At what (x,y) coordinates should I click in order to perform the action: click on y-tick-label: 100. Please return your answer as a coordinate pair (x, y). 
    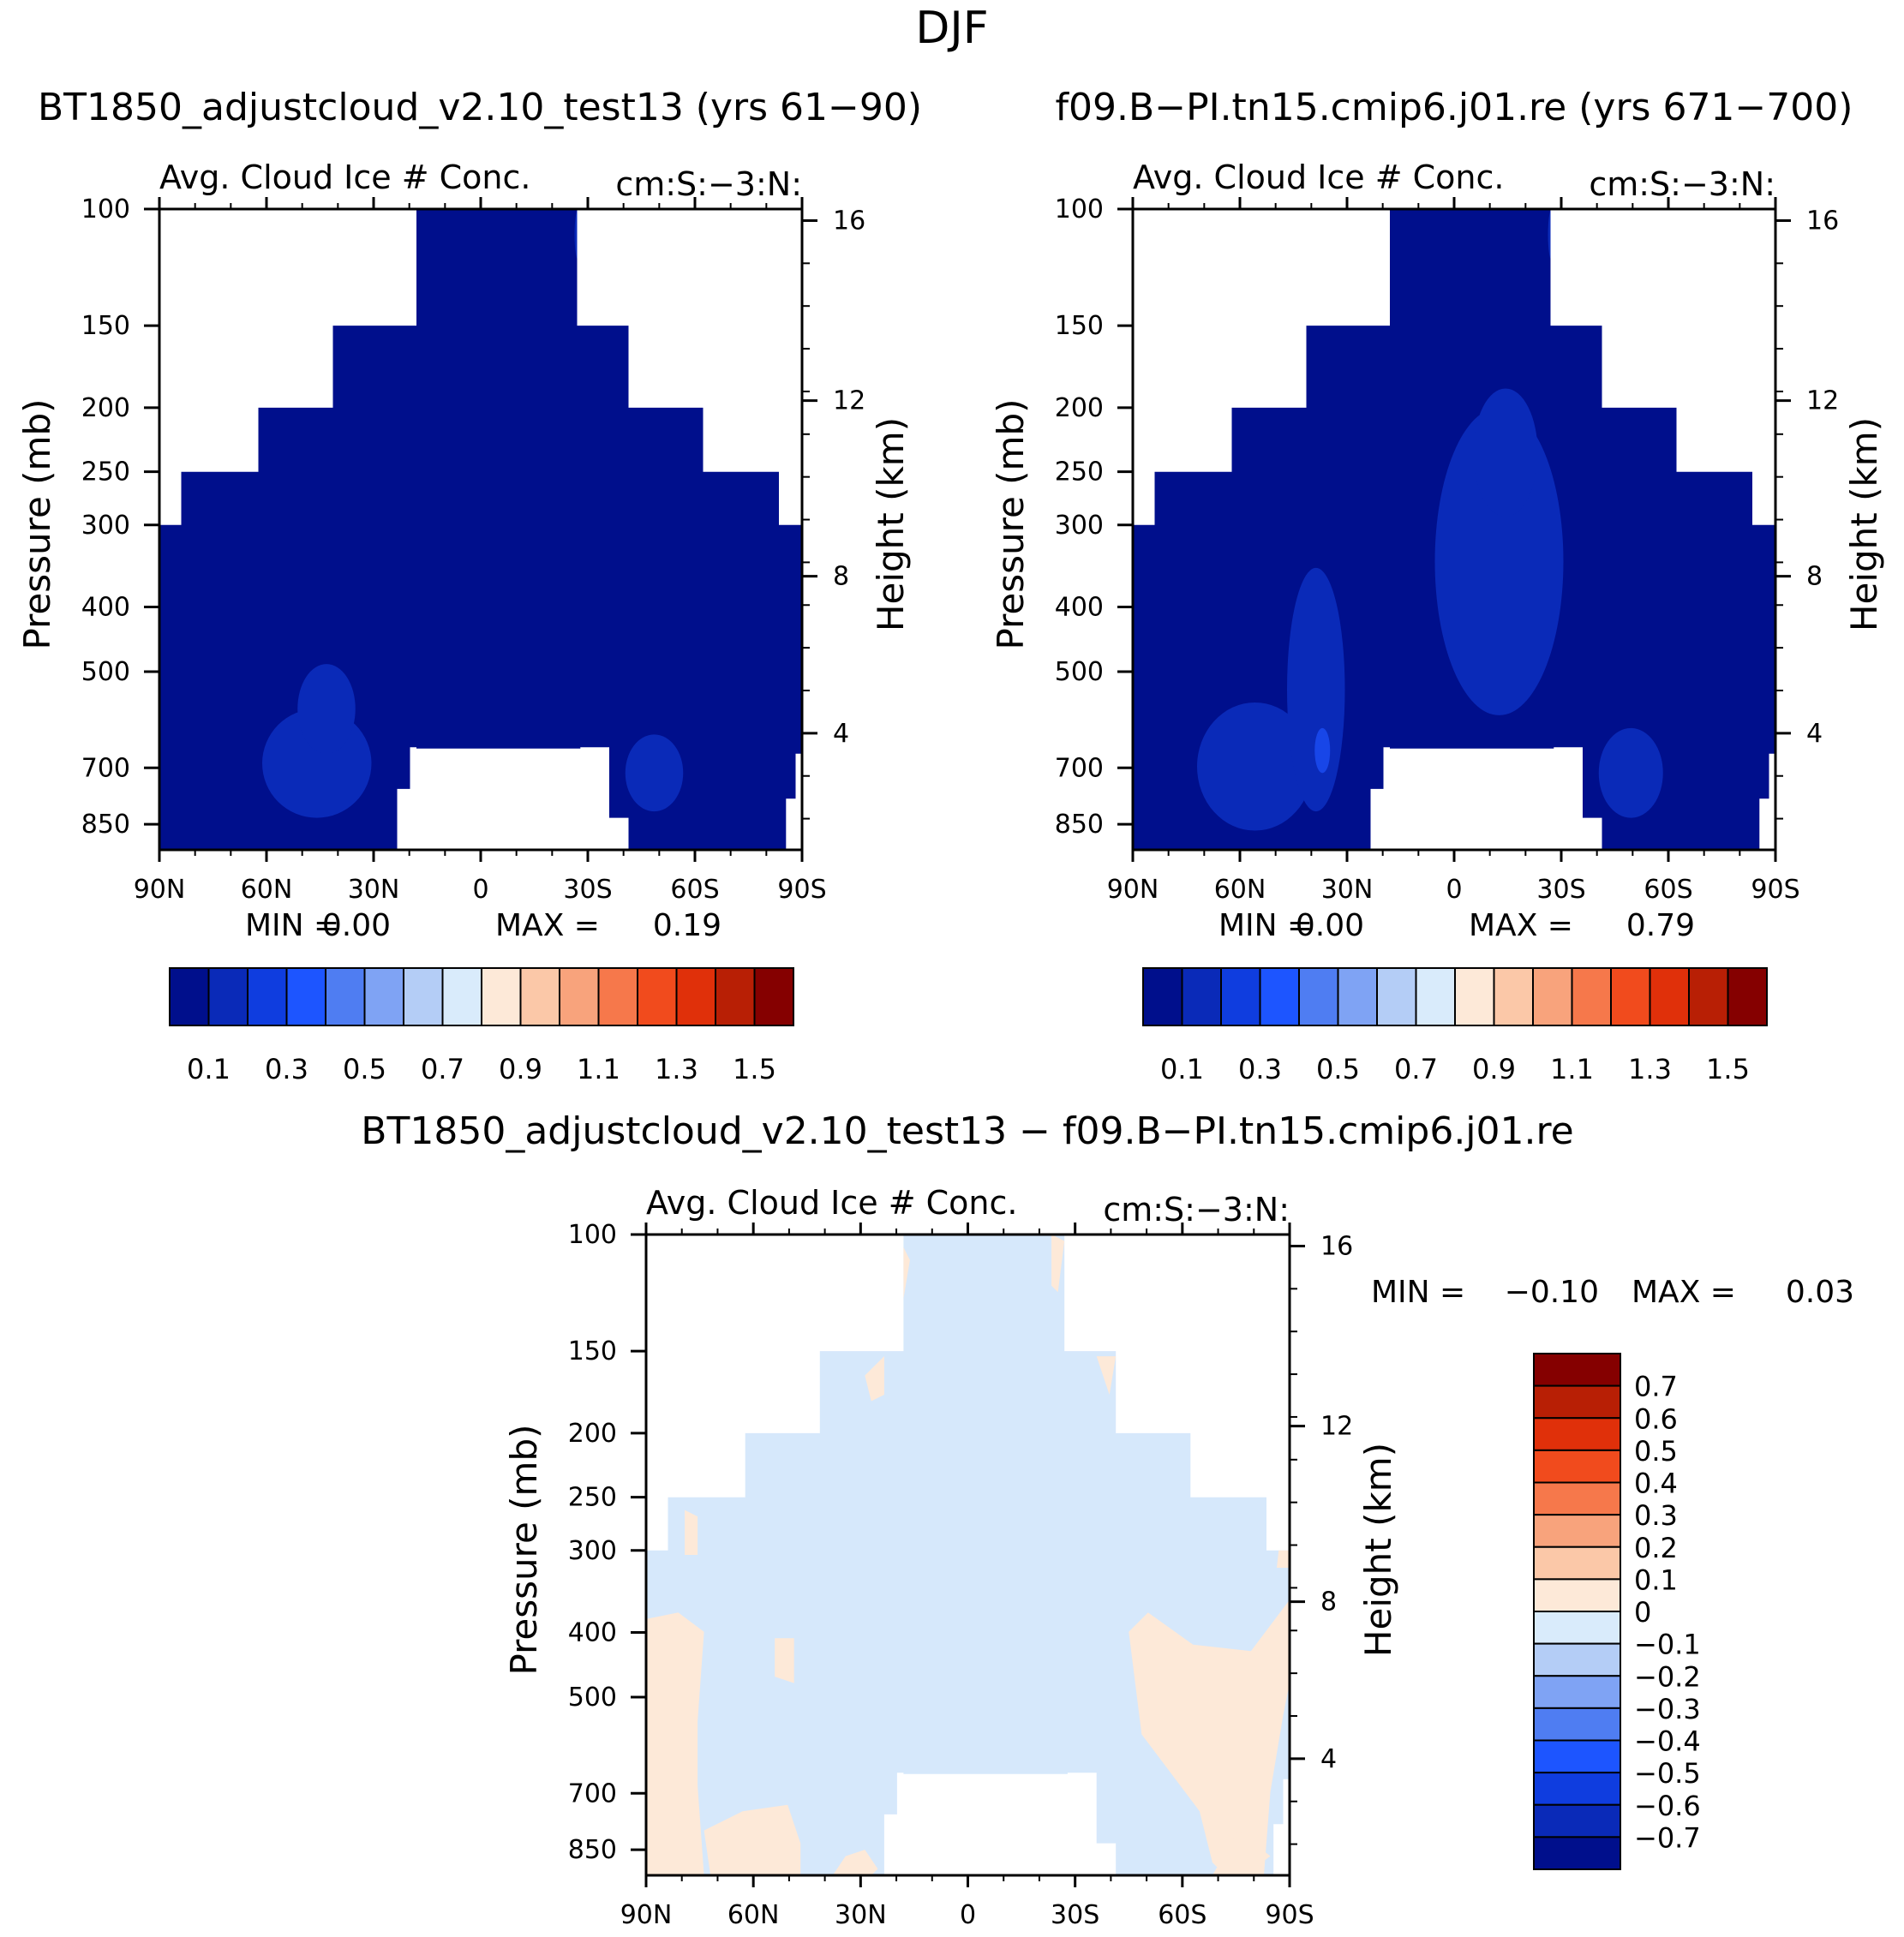
    Looking at the image, I should click on (593, 1235).